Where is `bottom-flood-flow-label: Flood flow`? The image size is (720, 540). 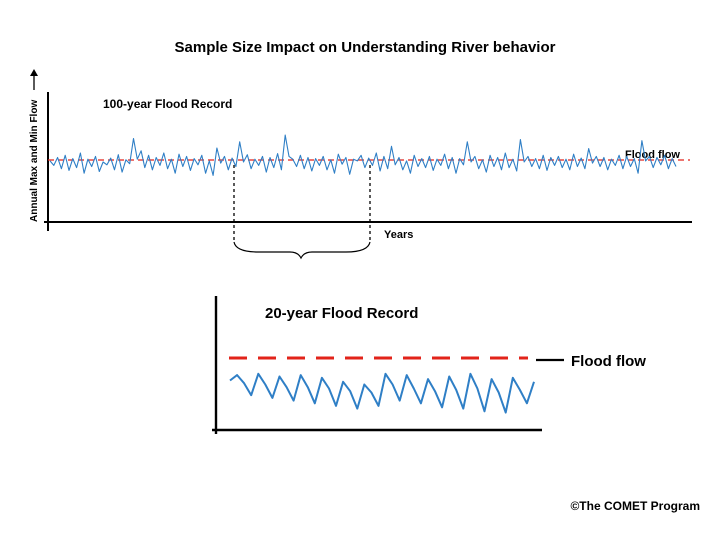 bottom-flood-flow-label: Flood flow is located at coordinates (608, 361).